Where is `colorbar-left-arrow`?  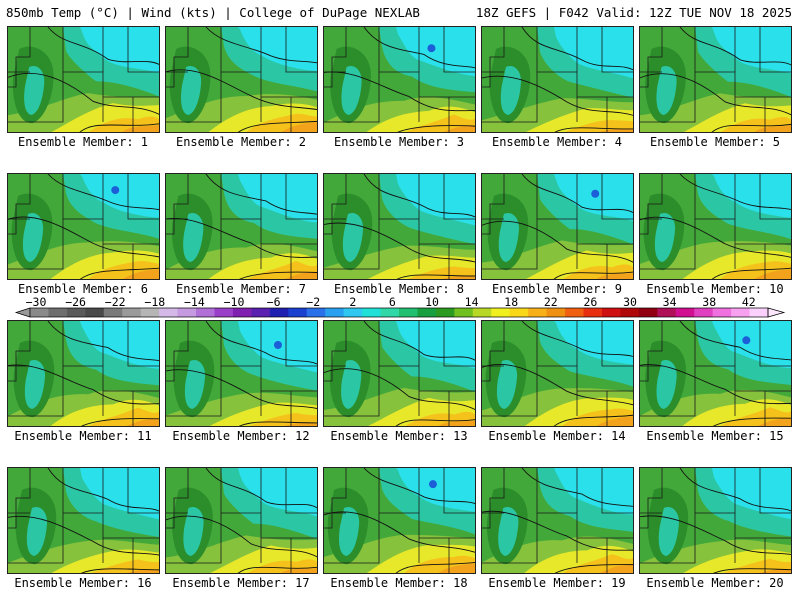 colorbar-left-arrow is located at coordinates (22, 312).